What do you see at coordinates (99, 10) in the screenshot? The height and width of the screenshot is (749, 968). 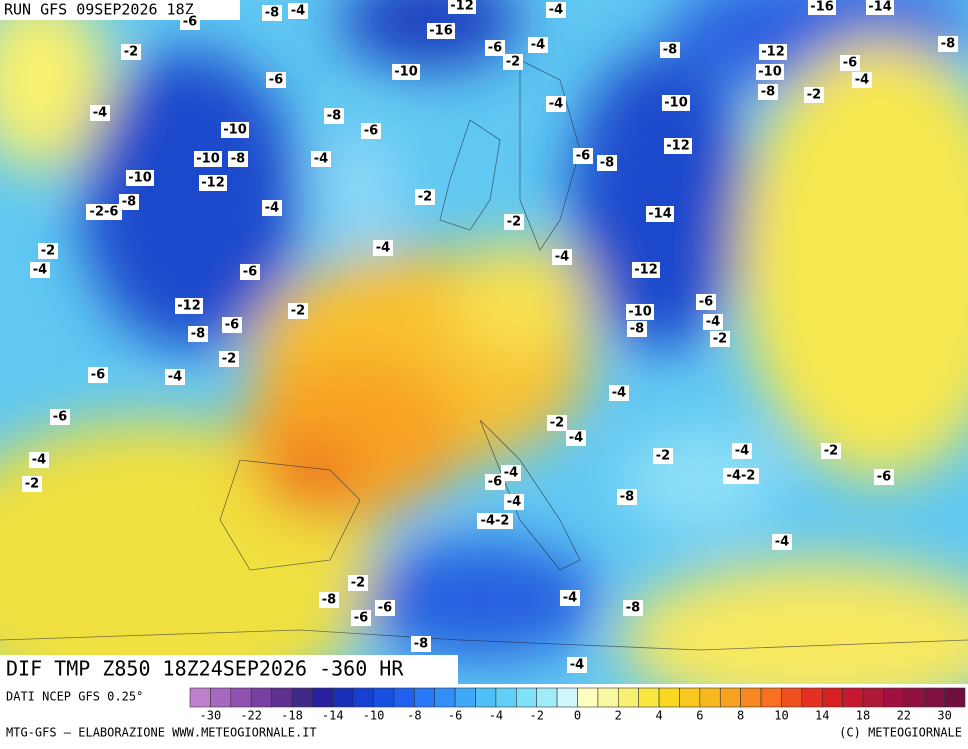 I see `run-label: RUN GFS 09SEP2026 18Z` at bounding box center [99, 10].